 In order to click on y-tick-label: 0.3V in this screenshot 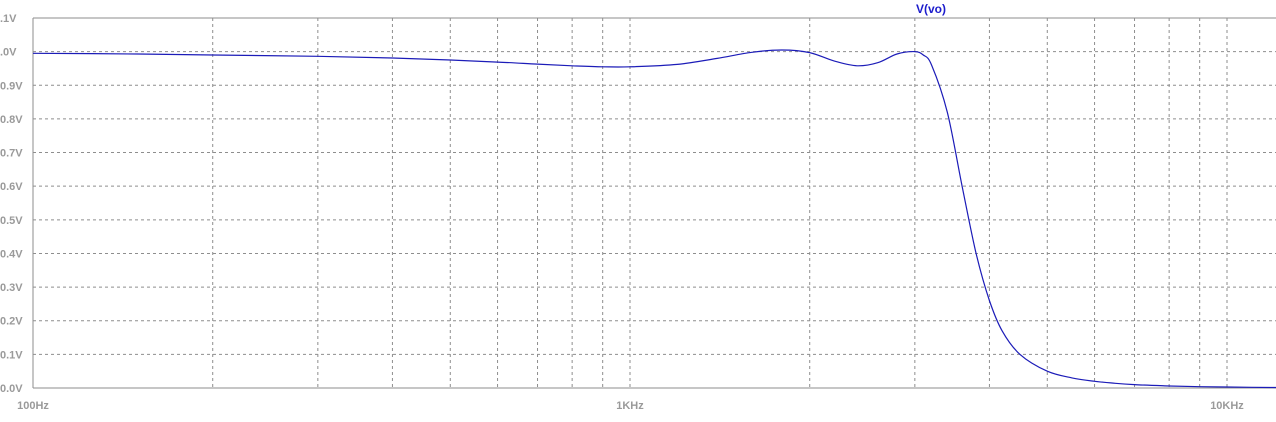, I will do `click(11, 288)`.